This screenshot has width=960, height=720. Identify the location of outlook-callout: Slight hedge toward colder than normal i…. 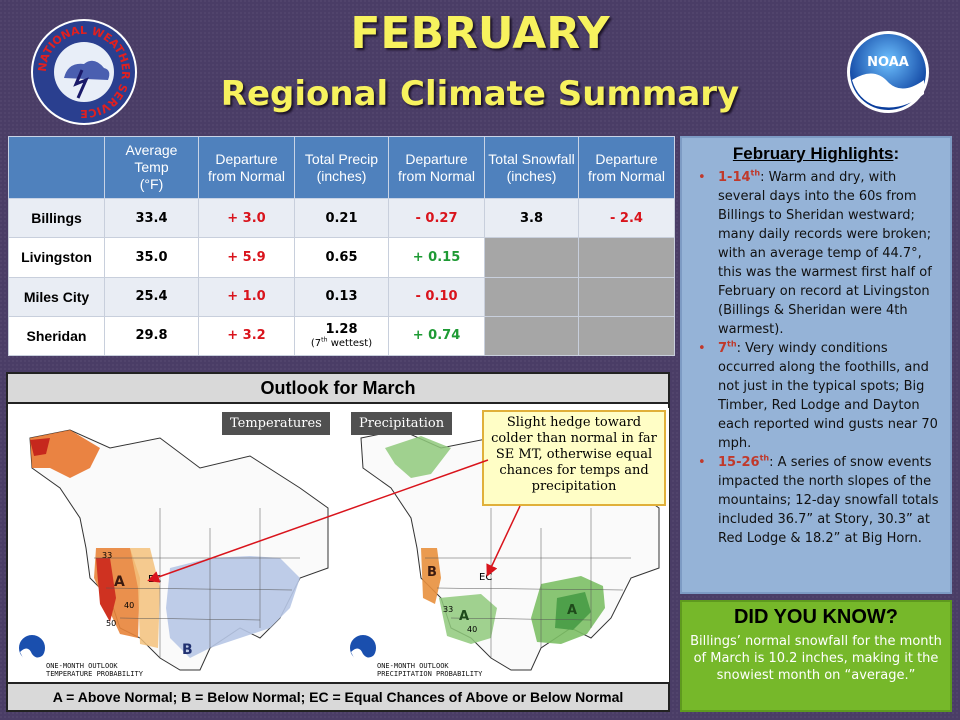
(574, 458).